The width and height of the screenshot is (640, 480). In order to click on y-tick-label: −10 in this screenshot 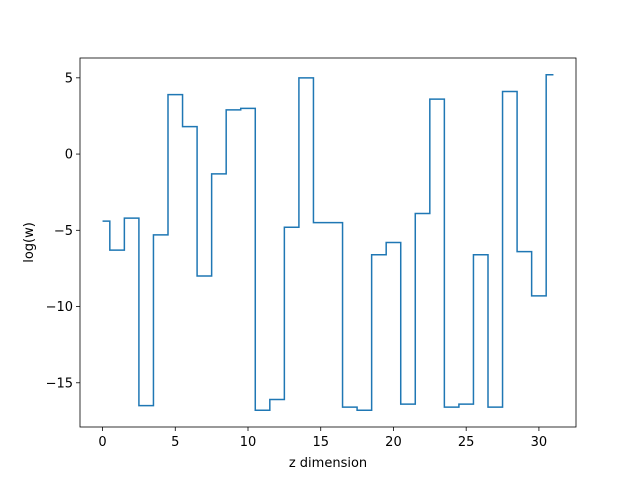, I will do `click(59, 307)`.